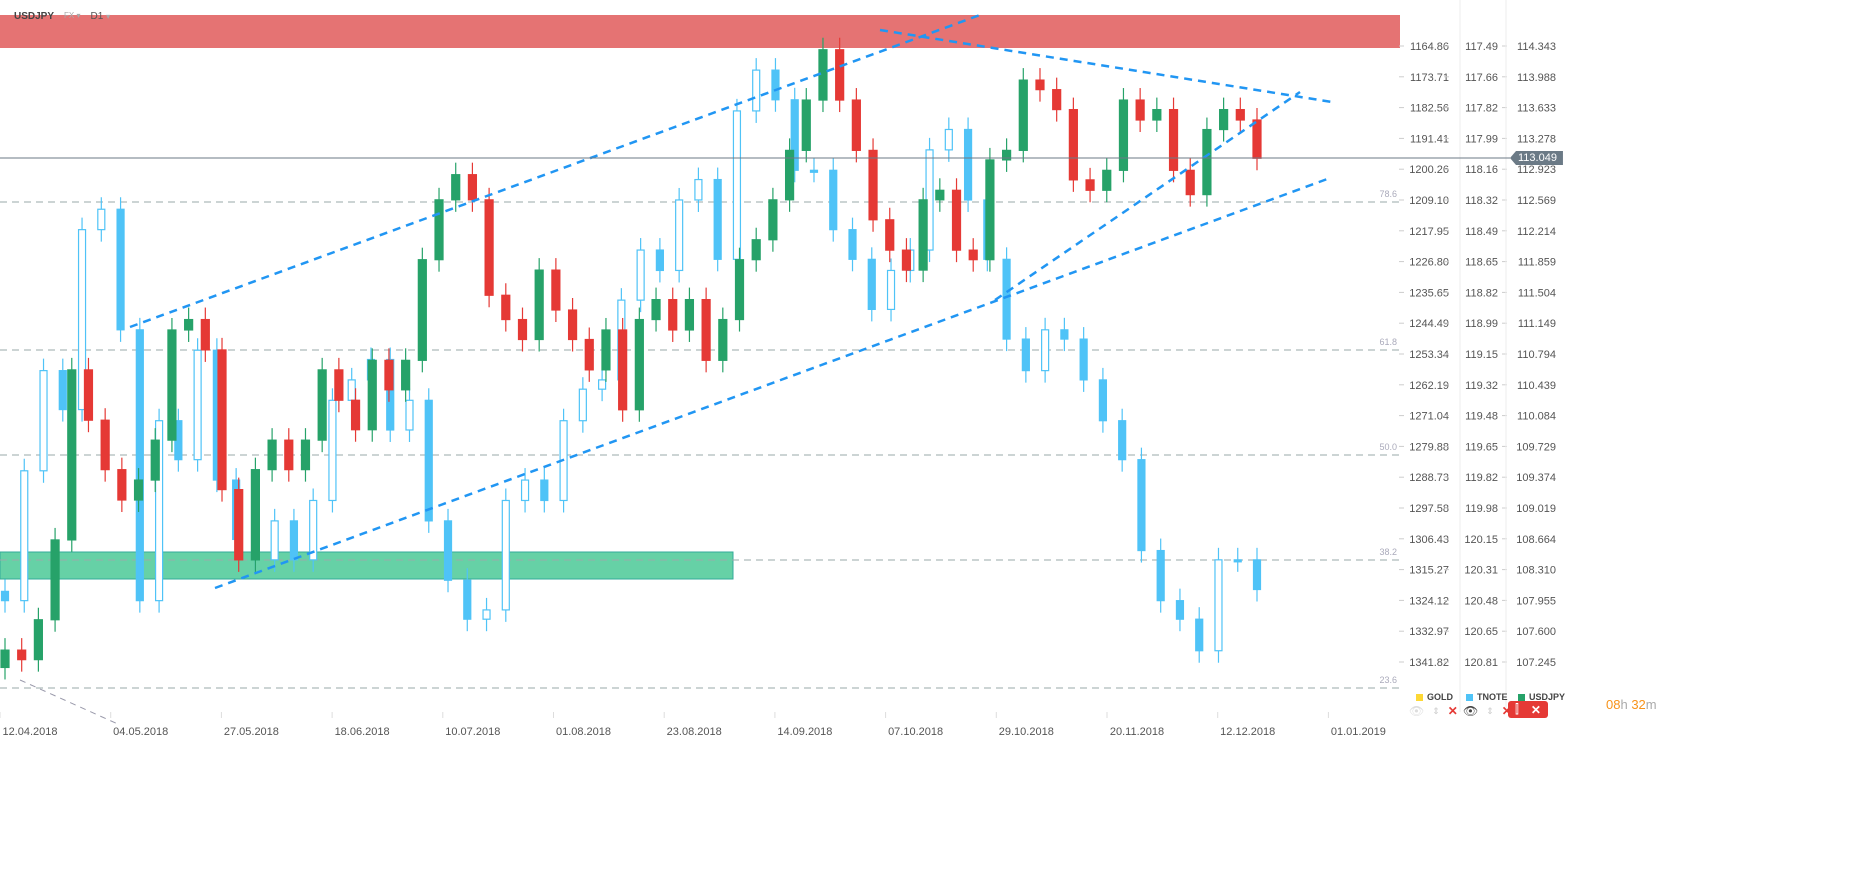 The width and height of the screenshot is (1866, 885). What do you see at coordinates (1521, 697) in the screenshot?
I see `usdjpy-color-swatch` at bounding box center [1521, 697].